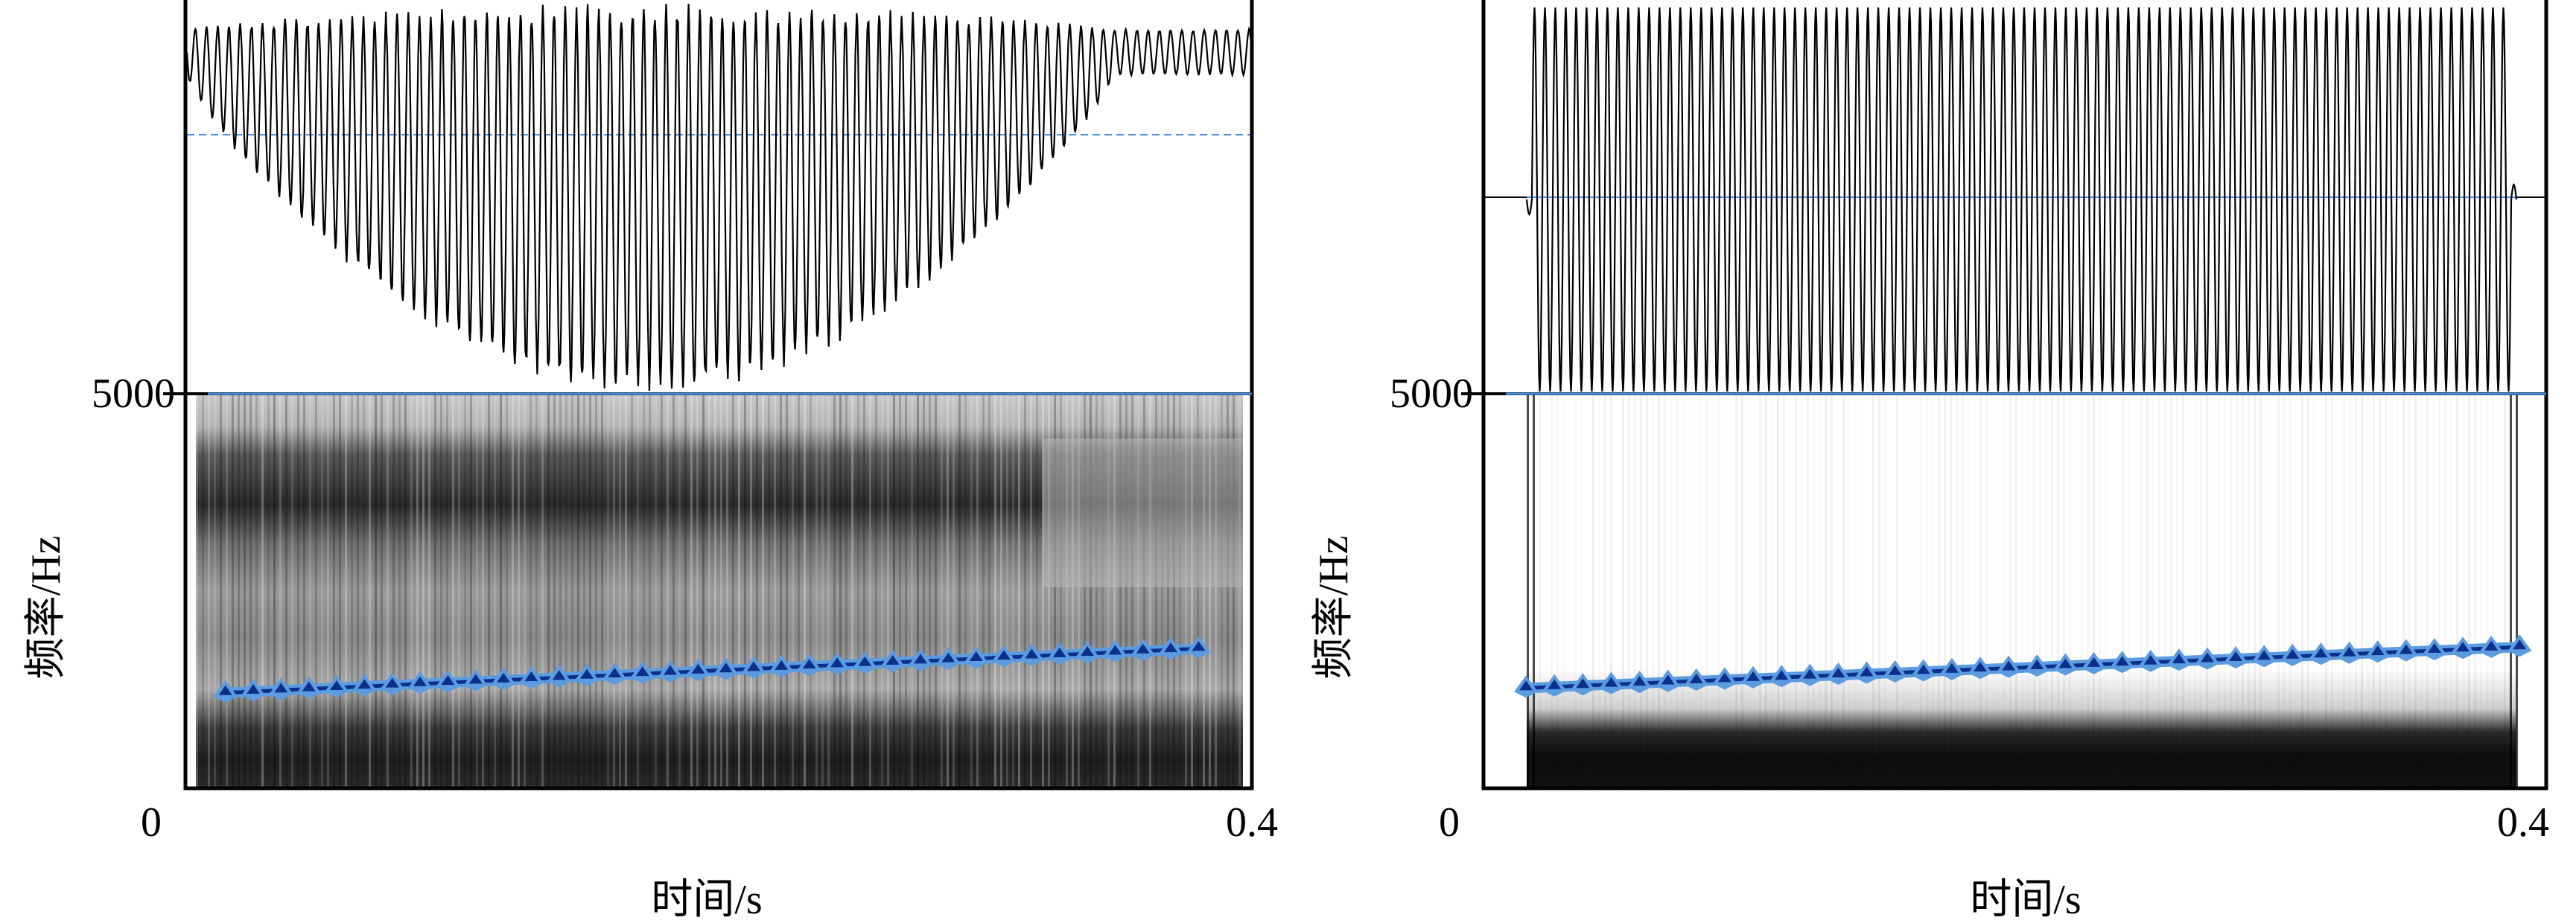 This screenshot has width=2576, height=923. What do you see at coordinates (46, 607) in the screenshot?
I see `y-axis-title-left: 频率/Hz` at bounding box center [46, 607].